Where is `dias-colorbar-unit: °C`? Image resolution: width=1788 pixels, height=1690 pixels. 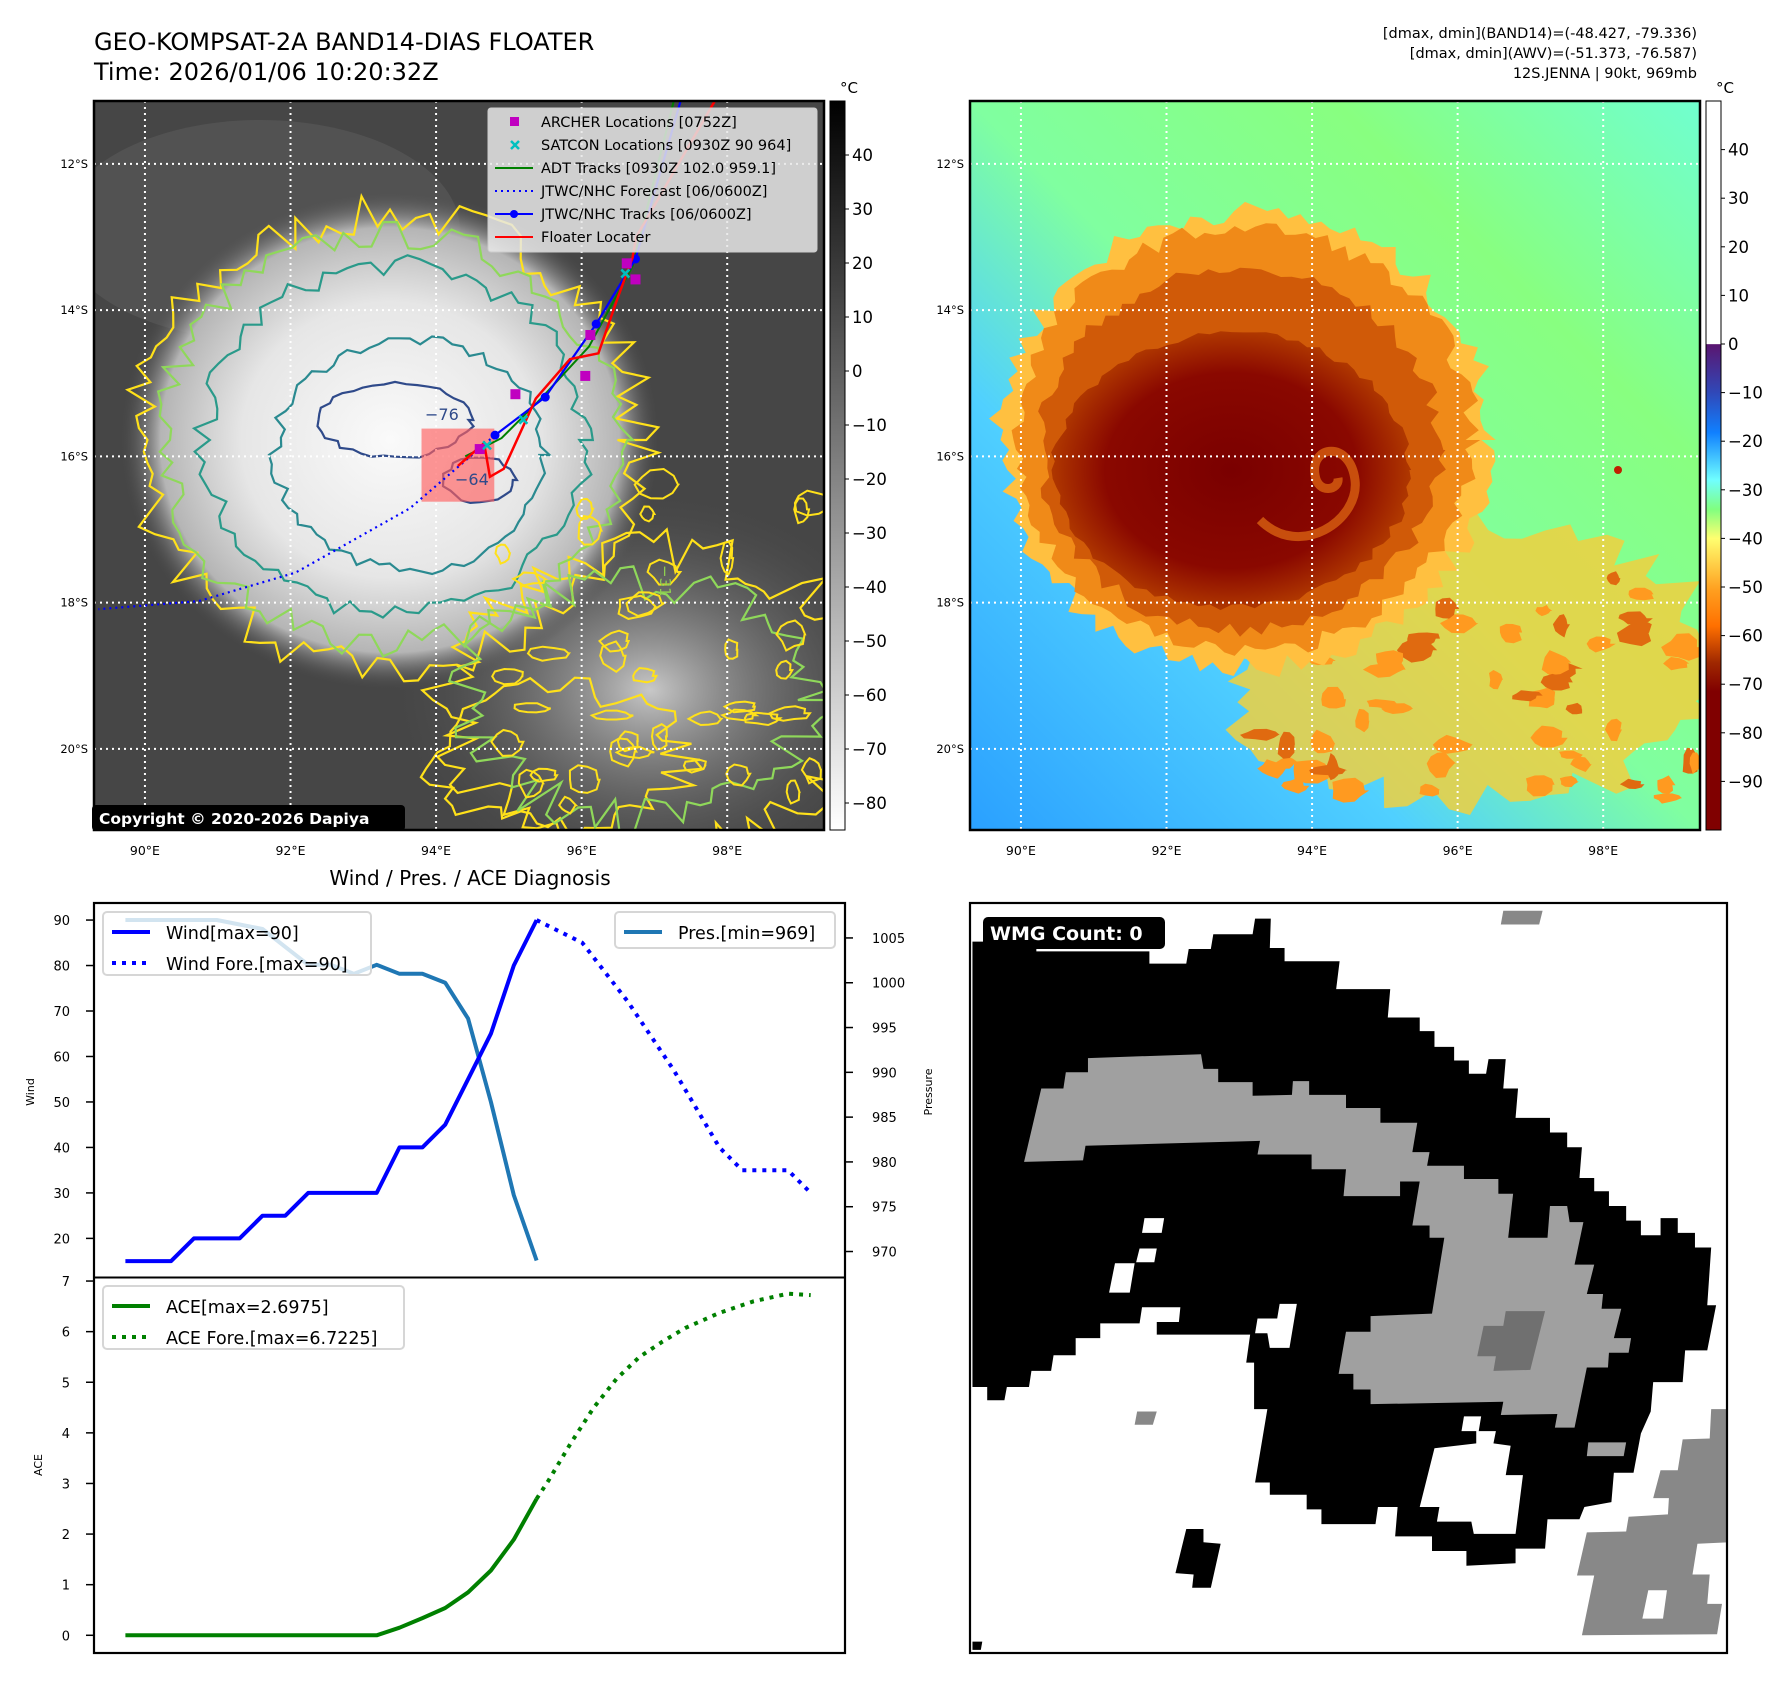
dias-colorbar-unit: °C is located at coordinates (1725, 88).